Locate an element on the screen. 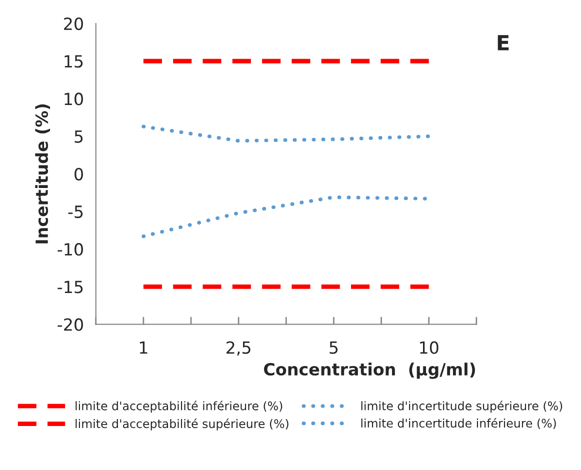 Image resolution: width=581 pixels, height=470 pixels. legend-label: limite d'acceptabilité inférieure (%) is located at coordinates (179, 406).